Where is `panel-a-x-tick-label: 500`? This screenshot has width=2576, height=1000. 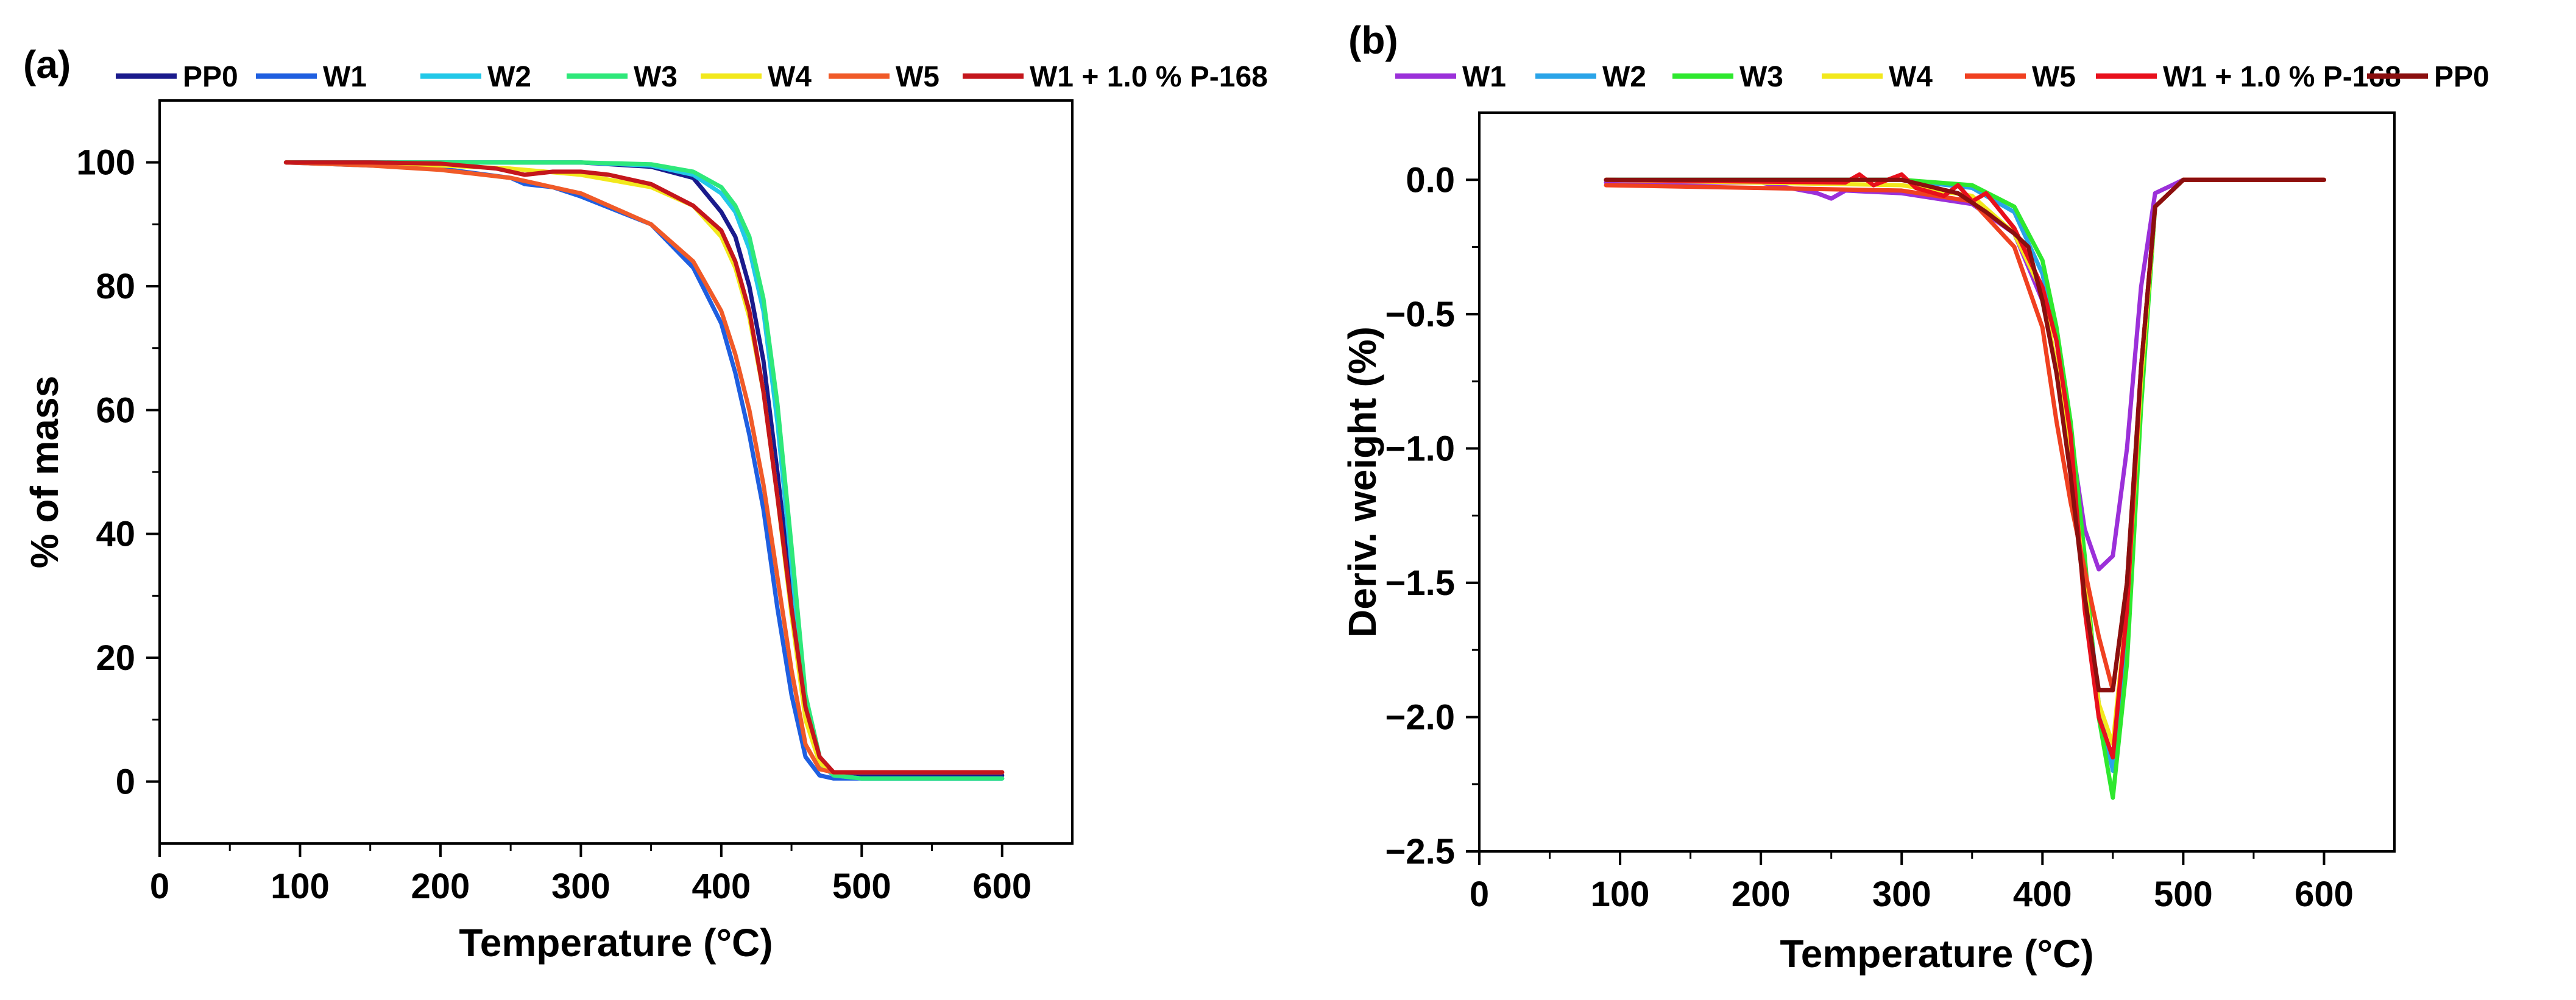
panel-a-x-tick-label: 500 is located at coordinates (861, 886).